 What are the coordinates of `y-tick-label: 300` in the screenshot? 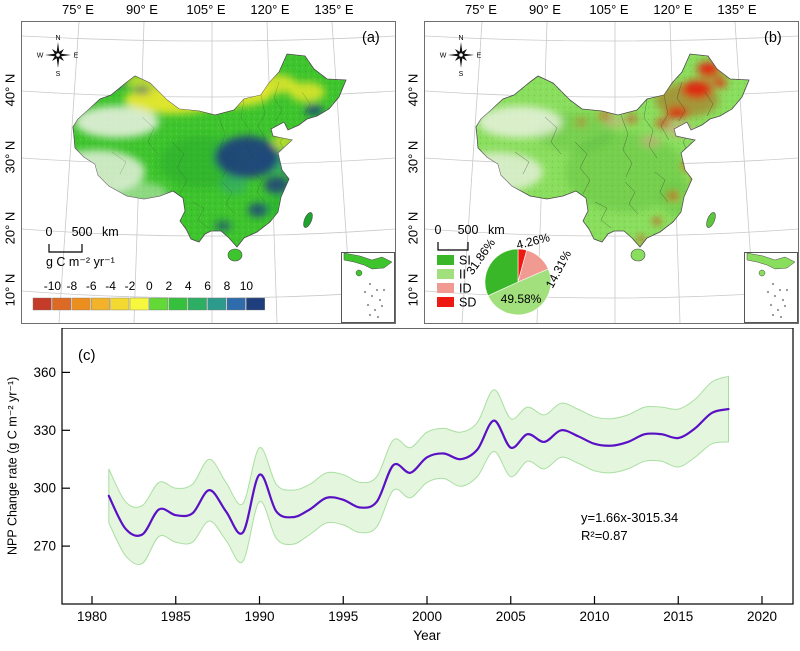 It's located at (44, 488).